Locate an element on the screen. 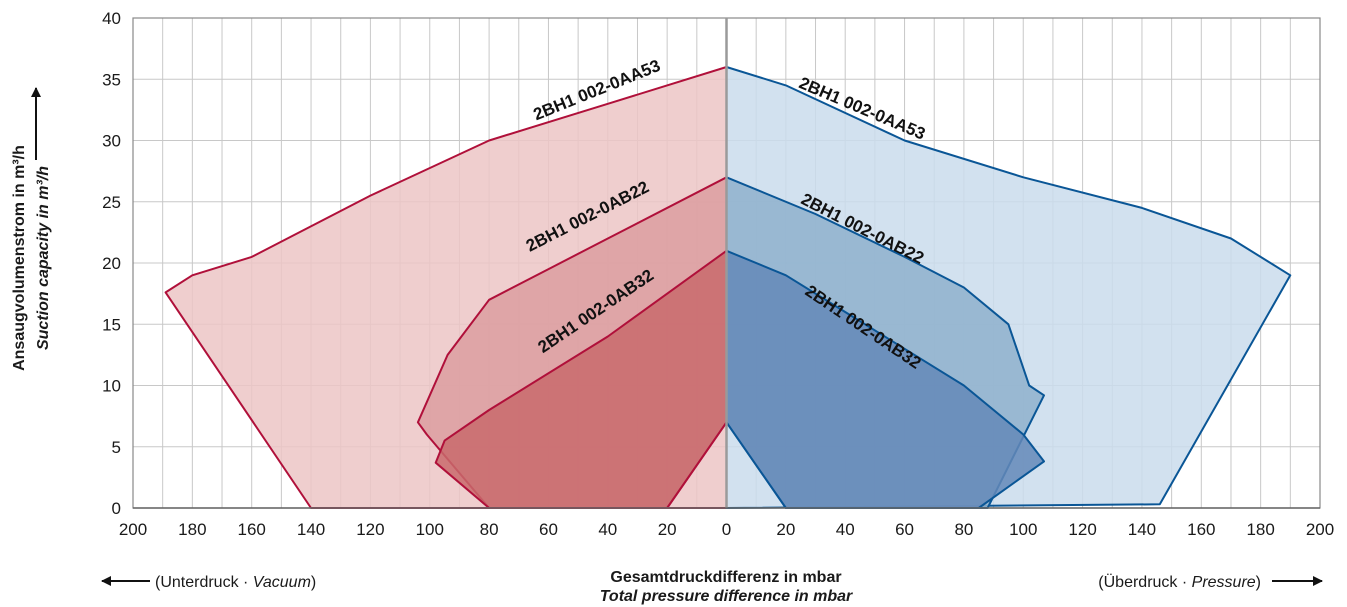 This screenshot has height=607, width=1347. y-axis-title-de: Ansaugvolumenstrom in m³/h is located at coordinates (19, 258).